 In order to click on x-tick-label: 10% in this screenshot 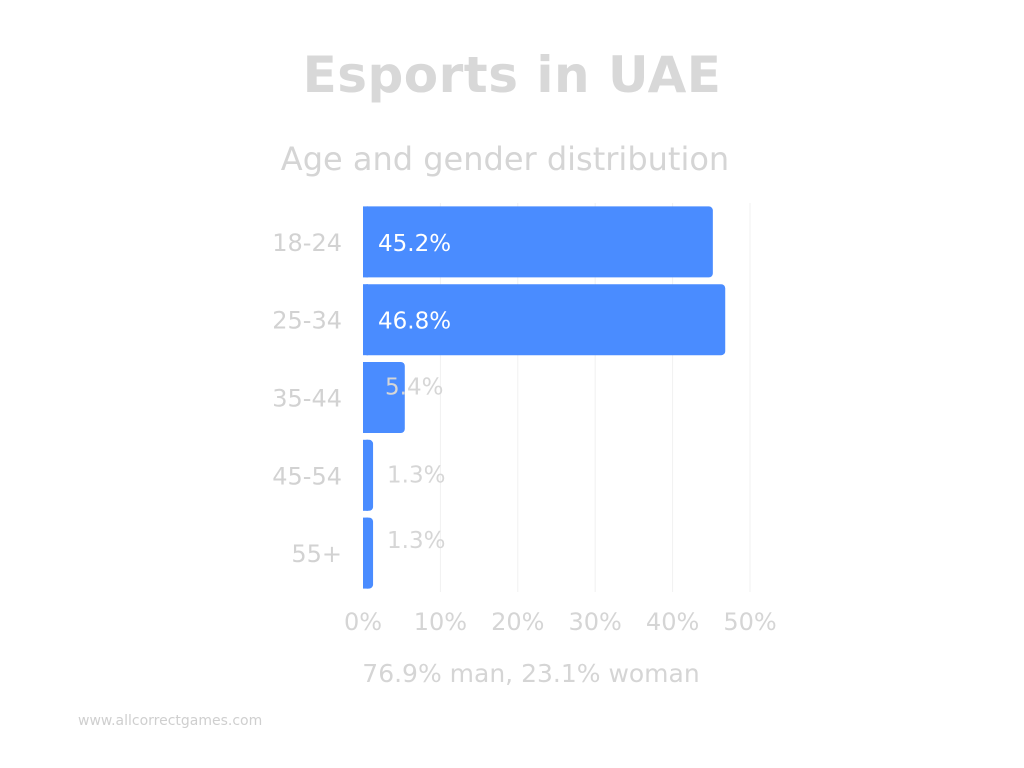, I will do `click(440, 622)`.